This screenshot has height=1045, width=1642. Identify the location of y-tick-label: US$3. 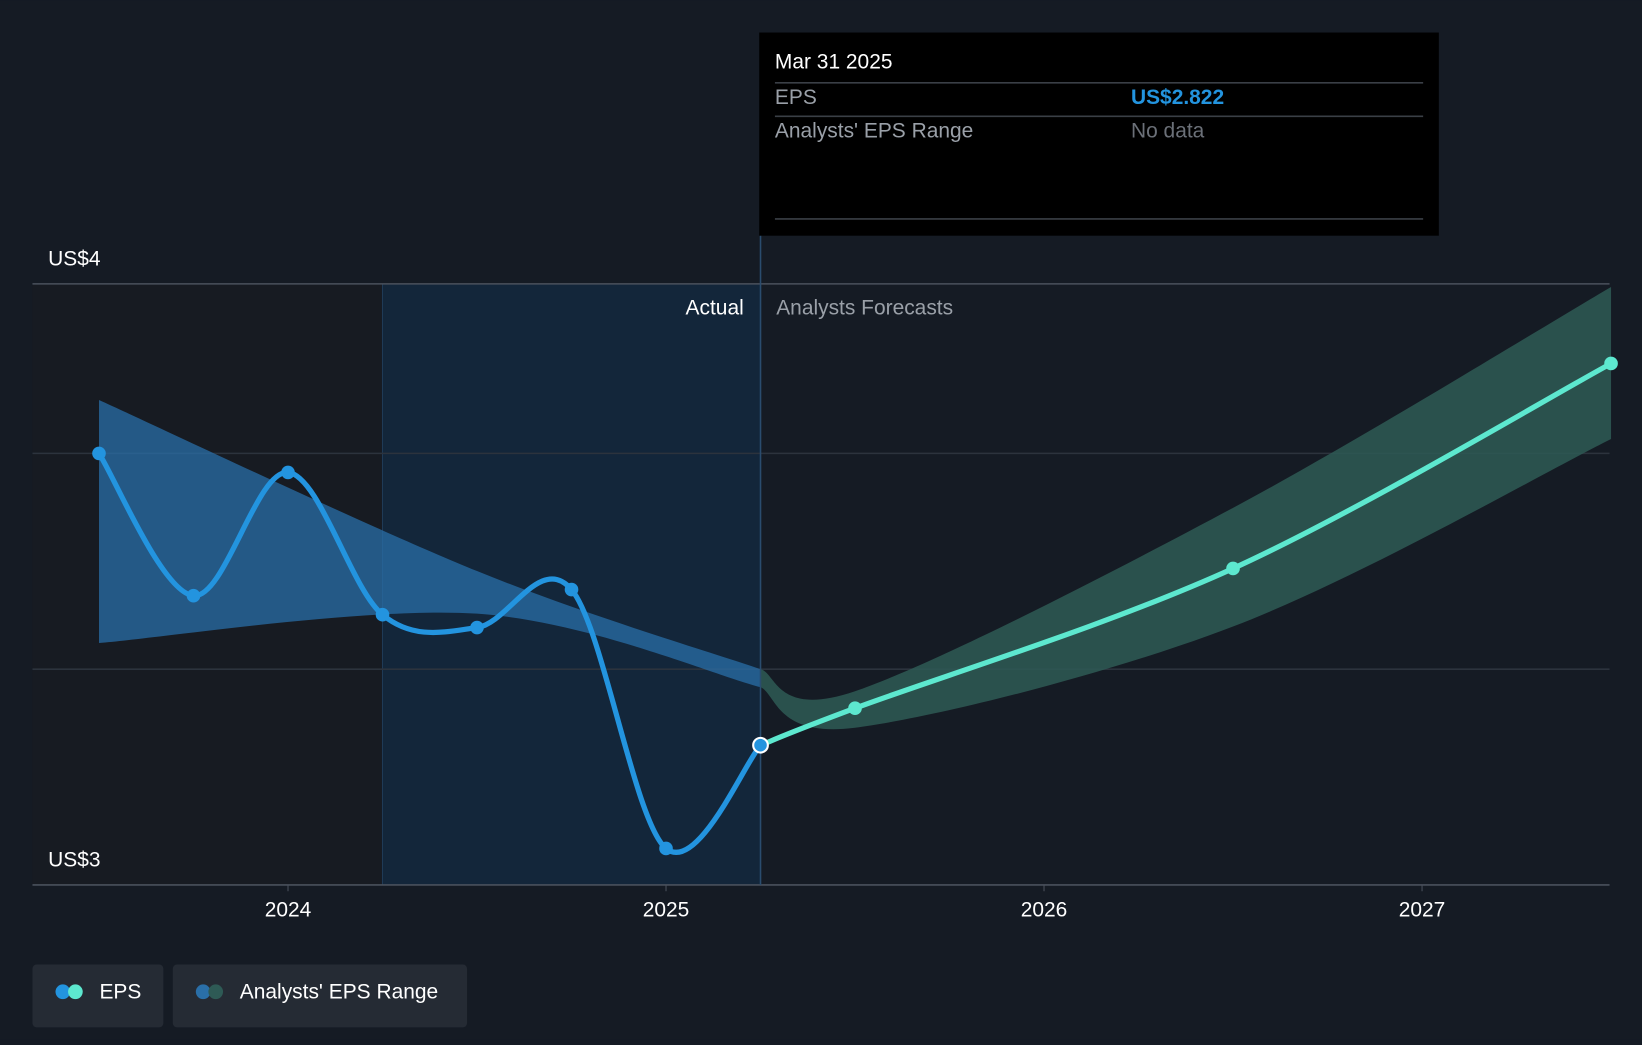
(74, 859).